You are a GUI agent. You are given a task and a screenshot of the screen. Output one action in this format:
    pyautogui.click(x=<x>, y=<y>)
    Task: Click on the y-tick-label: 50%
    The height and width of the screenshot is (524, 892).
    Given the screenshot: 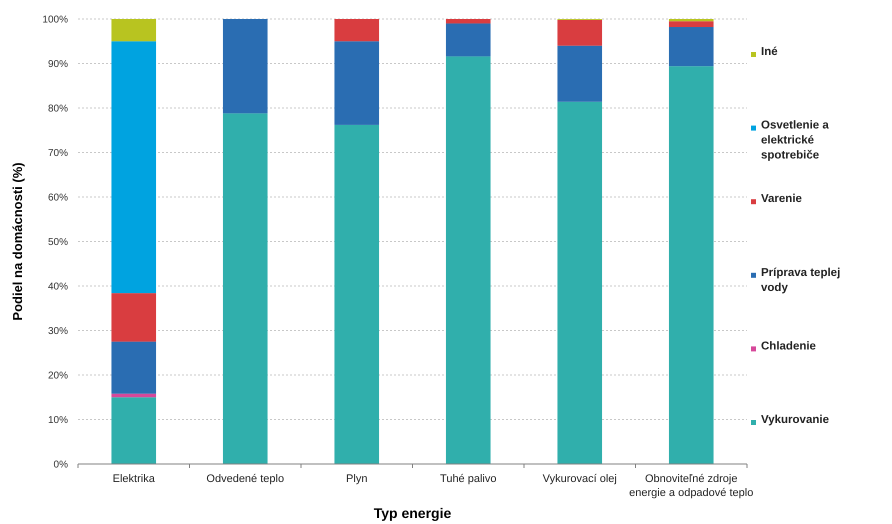 What is the action you would take?
    pyautogui.click(x=58, y=242)
    